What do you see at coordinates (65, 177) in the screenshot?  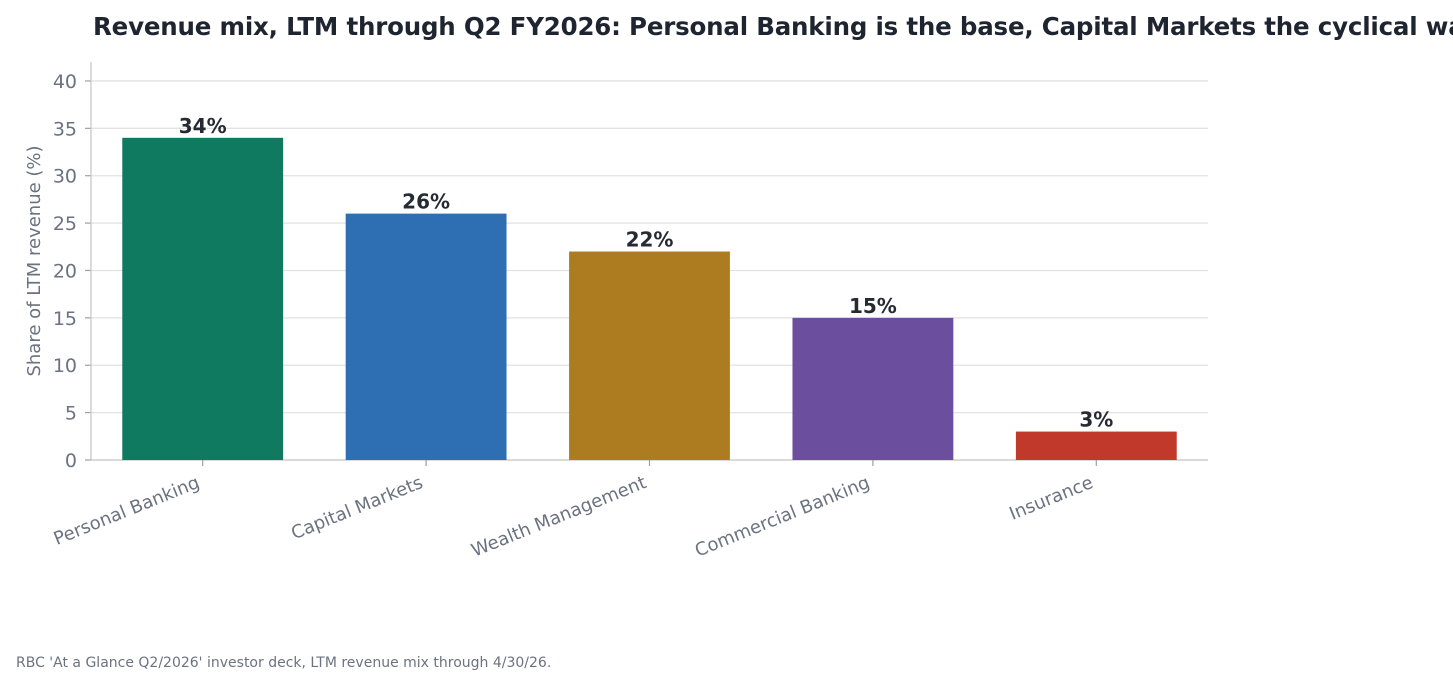 I see `y-tick-label: 30` at bounding box center [65, 177].